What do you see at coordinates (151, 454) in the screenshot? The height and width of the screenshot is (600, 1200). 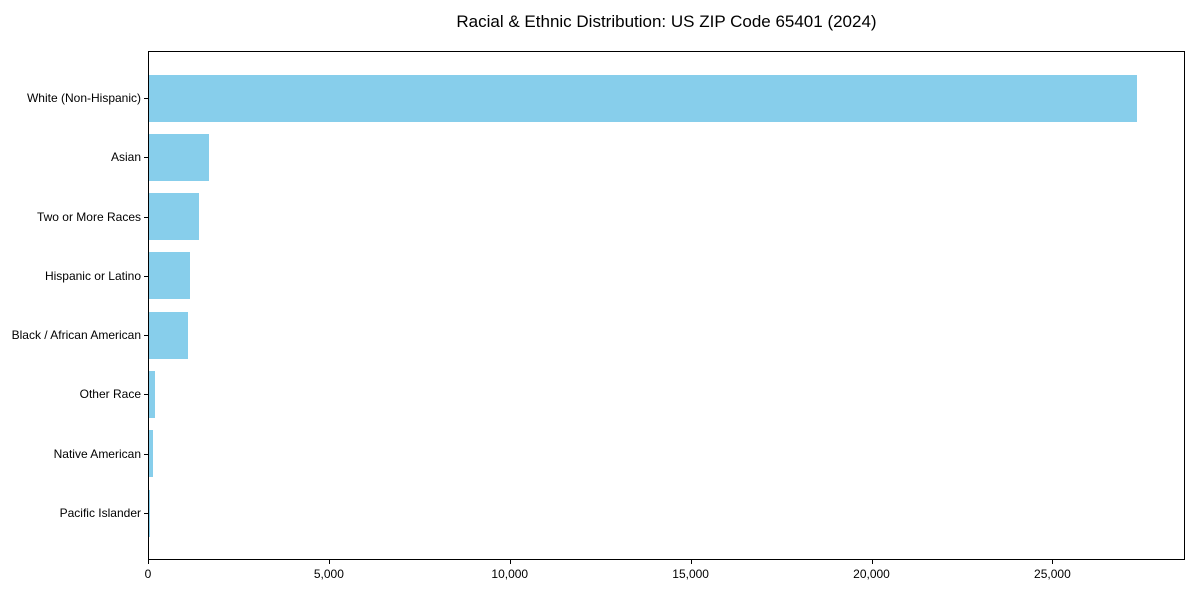 I see `bar-native-american` at bounding box center [151, 454].